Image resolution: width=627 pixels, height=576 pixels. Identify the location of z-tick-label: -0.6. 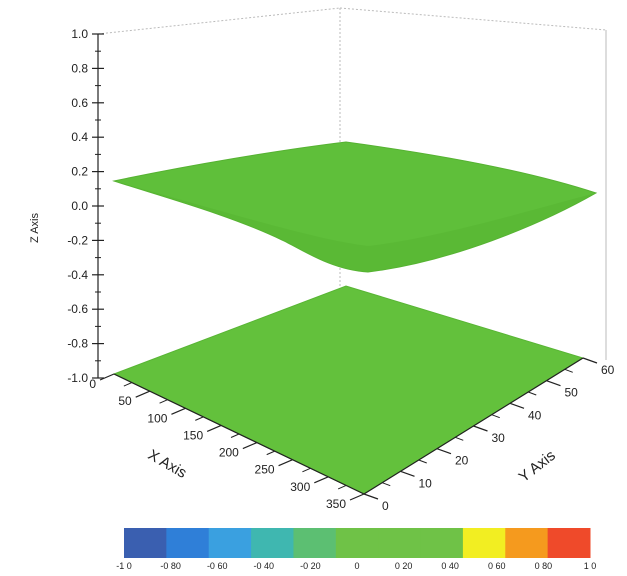
(77, 309).